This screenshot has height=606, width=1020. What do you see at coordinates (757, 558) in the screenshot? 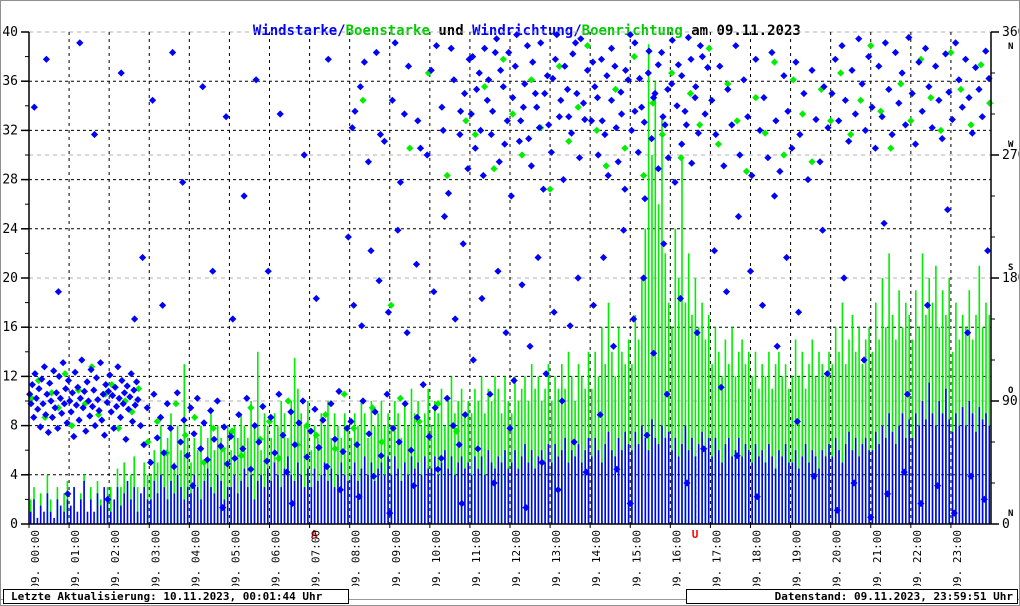
I see `x-axis-hour-label: 09. 18:00` at bounding box center [757, 558].